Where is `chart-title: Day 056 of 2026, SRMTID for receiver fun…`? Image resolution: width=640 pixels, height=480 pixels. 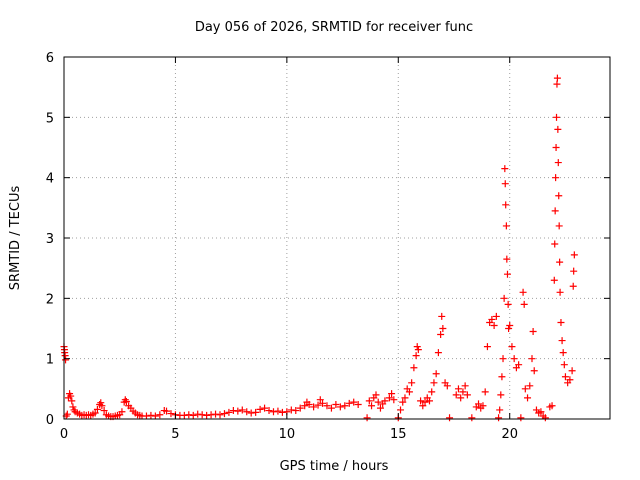 chart-title: Day 056 of 2026, SRMTID for receiver fun… is located at coordinates (334, 27).